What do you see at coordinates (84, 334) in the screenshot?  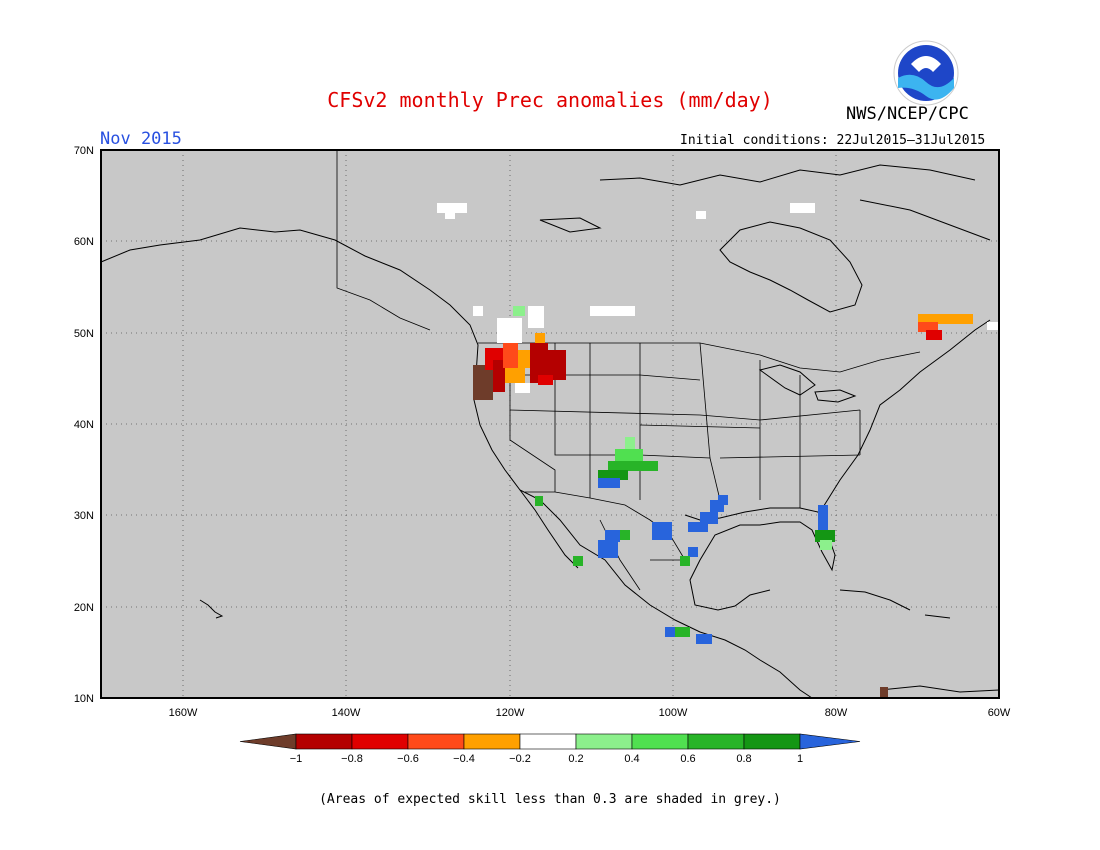 I see `lat-label: 50N` at bounding box center [84, 334].